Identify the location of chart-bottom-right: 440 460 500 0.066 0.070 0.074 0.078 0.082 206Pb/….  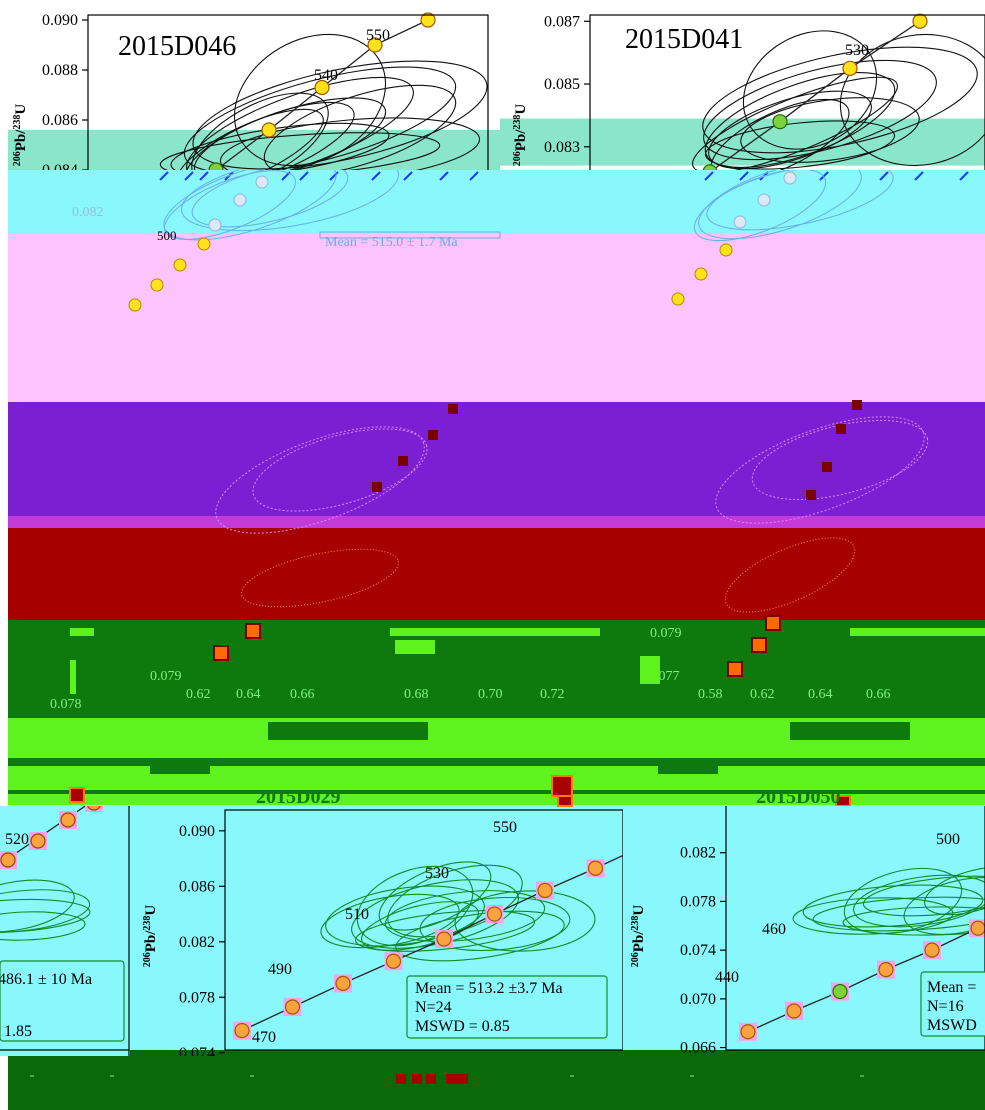
(807, 931).